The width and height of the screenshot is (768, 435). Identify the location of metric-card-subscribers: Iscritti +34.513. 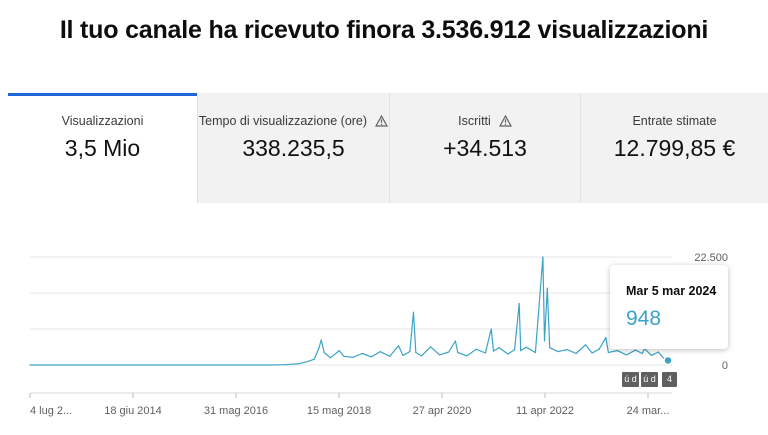
(484, 148).